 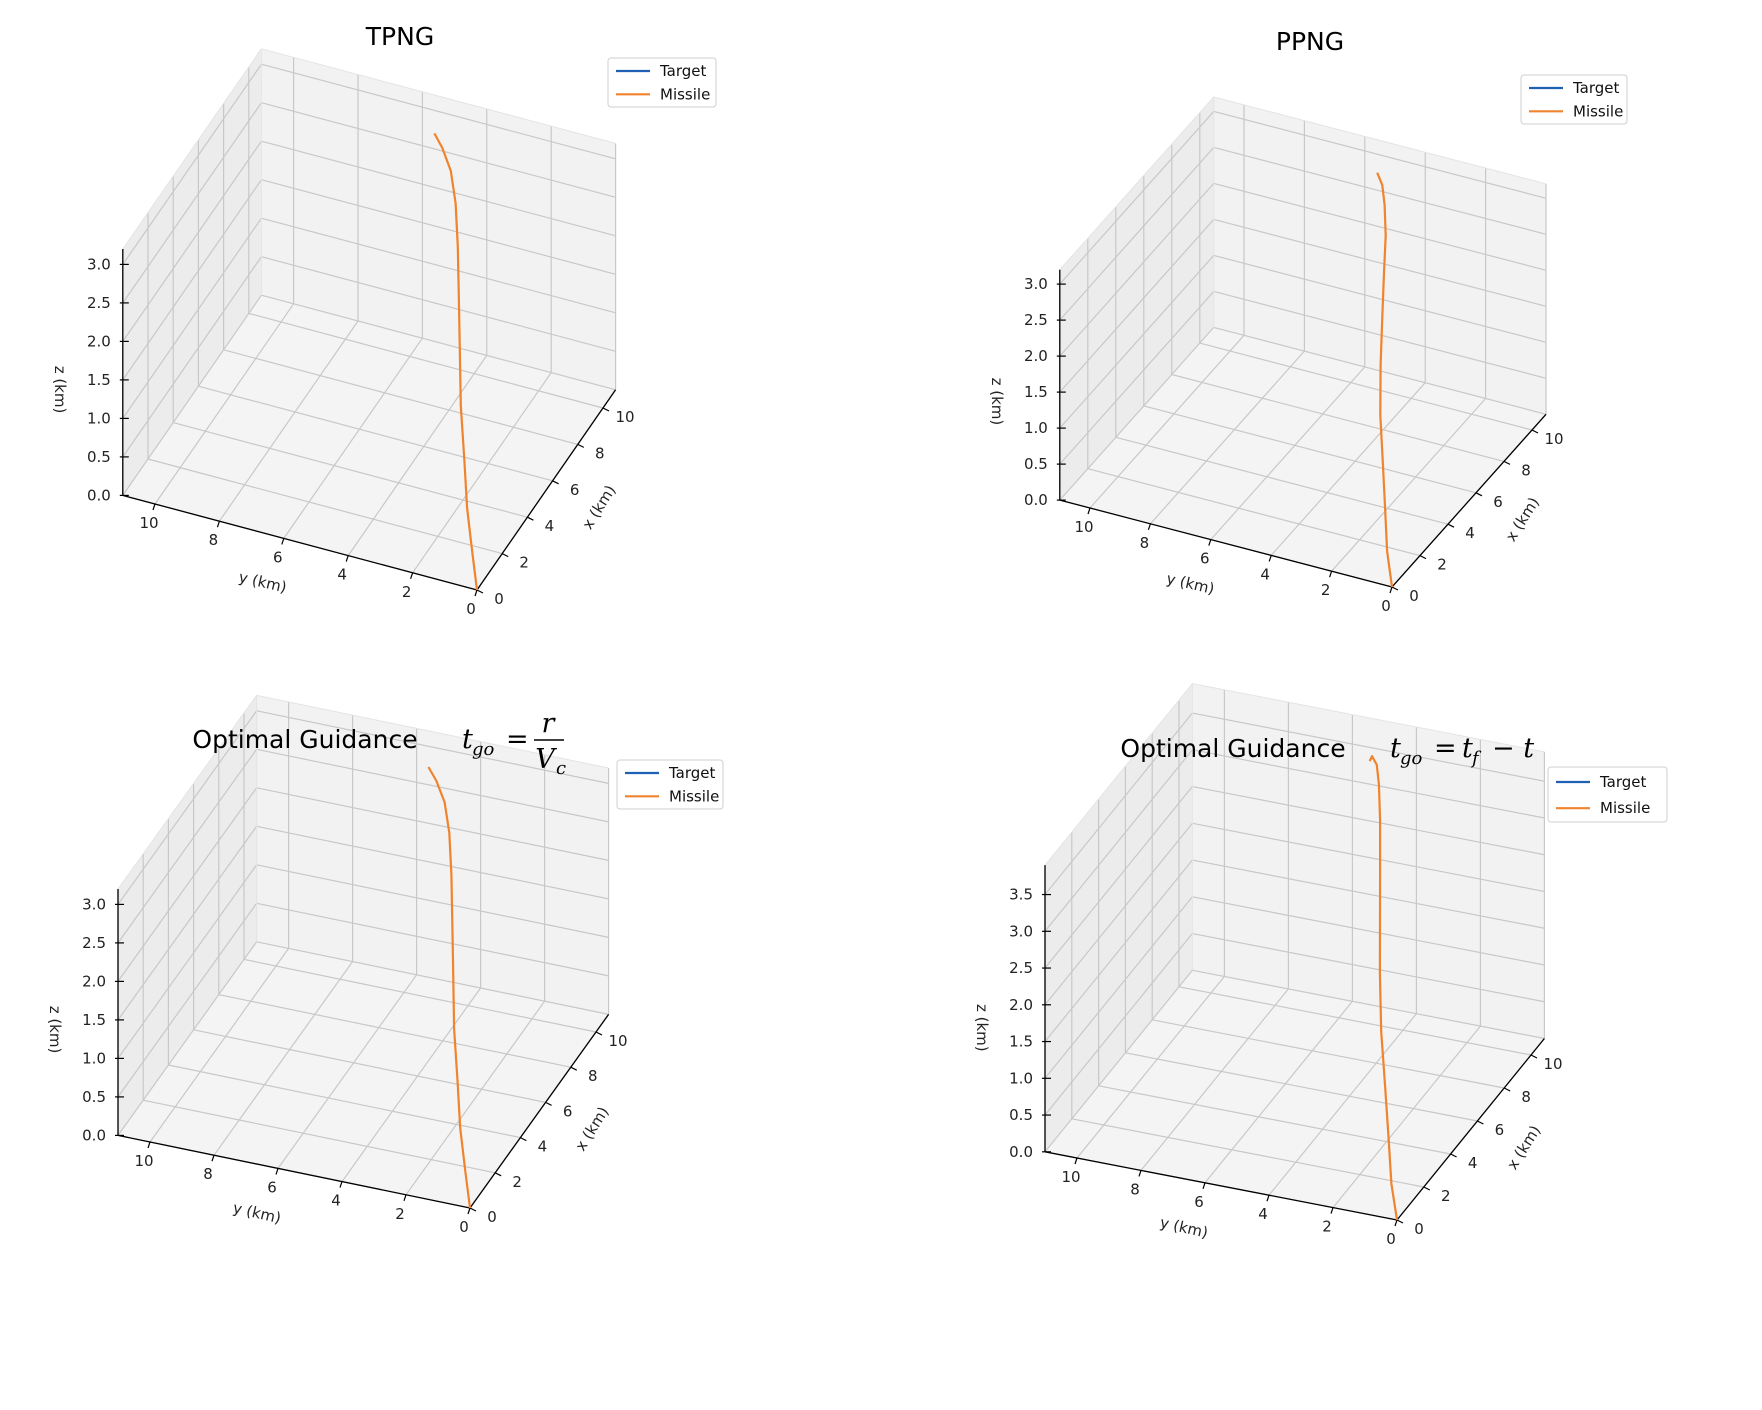 I want to click on legend-label-target: Target, so click(x=692, y=773).